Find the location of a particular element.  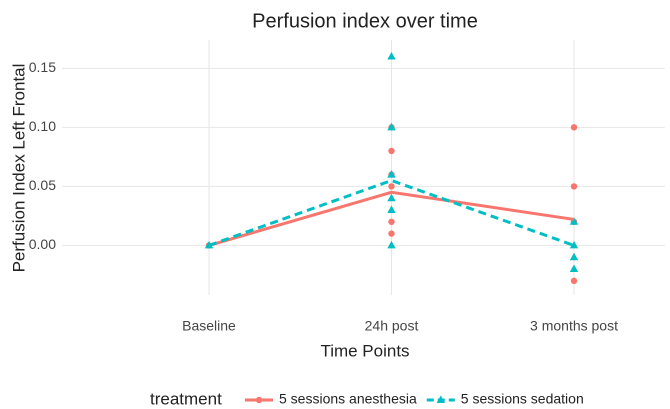

legend-entry: 5 sessions anesthesia is located at coordinates (331, 399).